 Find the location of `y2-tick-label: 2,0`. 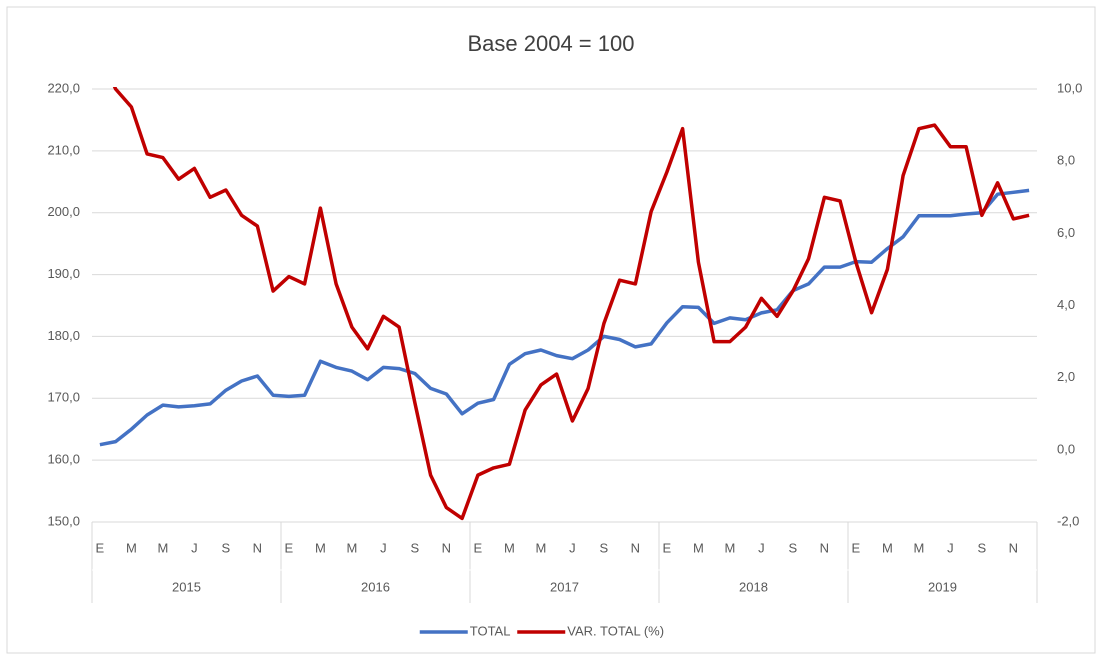

y2-tick-label: 2,0 is located at coordinates (1066, 376).